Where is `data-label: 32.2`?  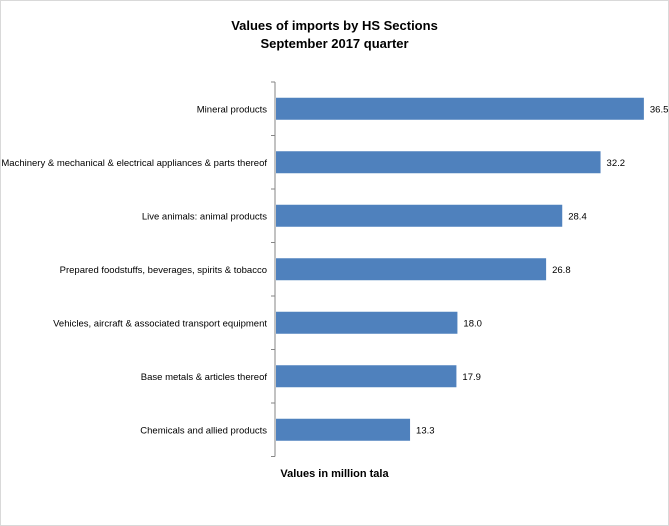 data-label: 32.2 is located at coordinates (616, 163).